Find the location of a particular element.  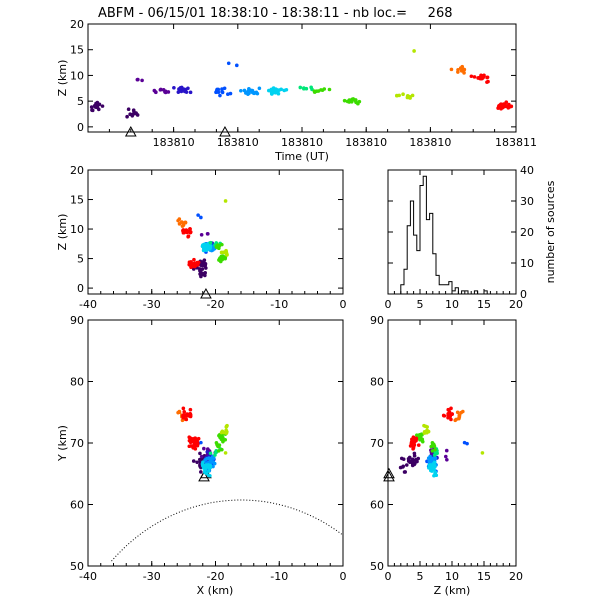

plan-view-y-axis-label: 70 is located at coordinates (77, 443).